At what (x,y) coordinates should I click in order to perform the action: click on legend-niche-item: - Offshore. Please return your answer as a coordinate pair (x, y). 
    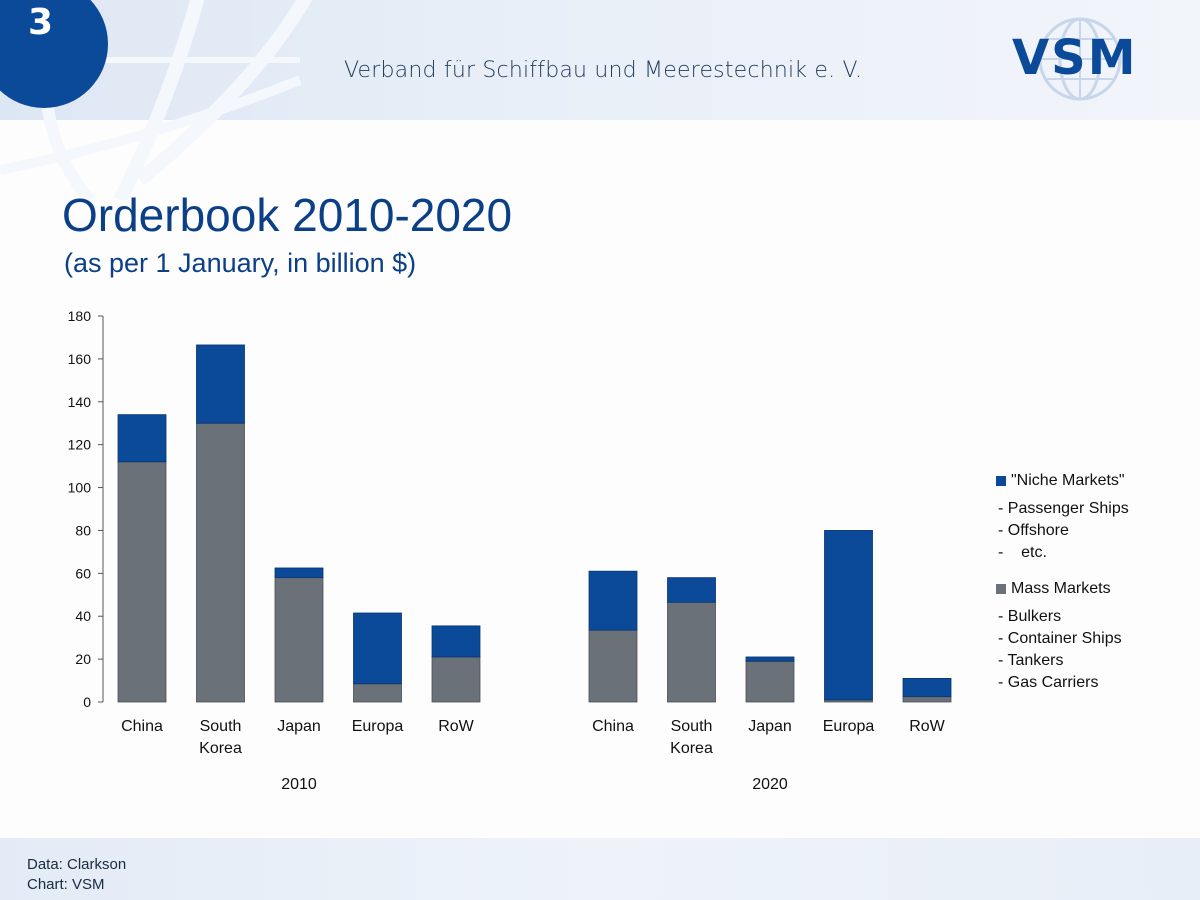
    Looking at the image, I should click on (1033, 530).